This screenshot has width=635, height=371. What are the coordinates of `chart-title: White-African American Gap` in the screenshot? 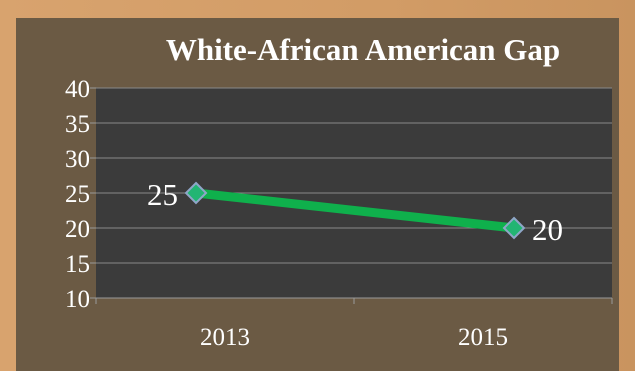 It's located at (363, 49).